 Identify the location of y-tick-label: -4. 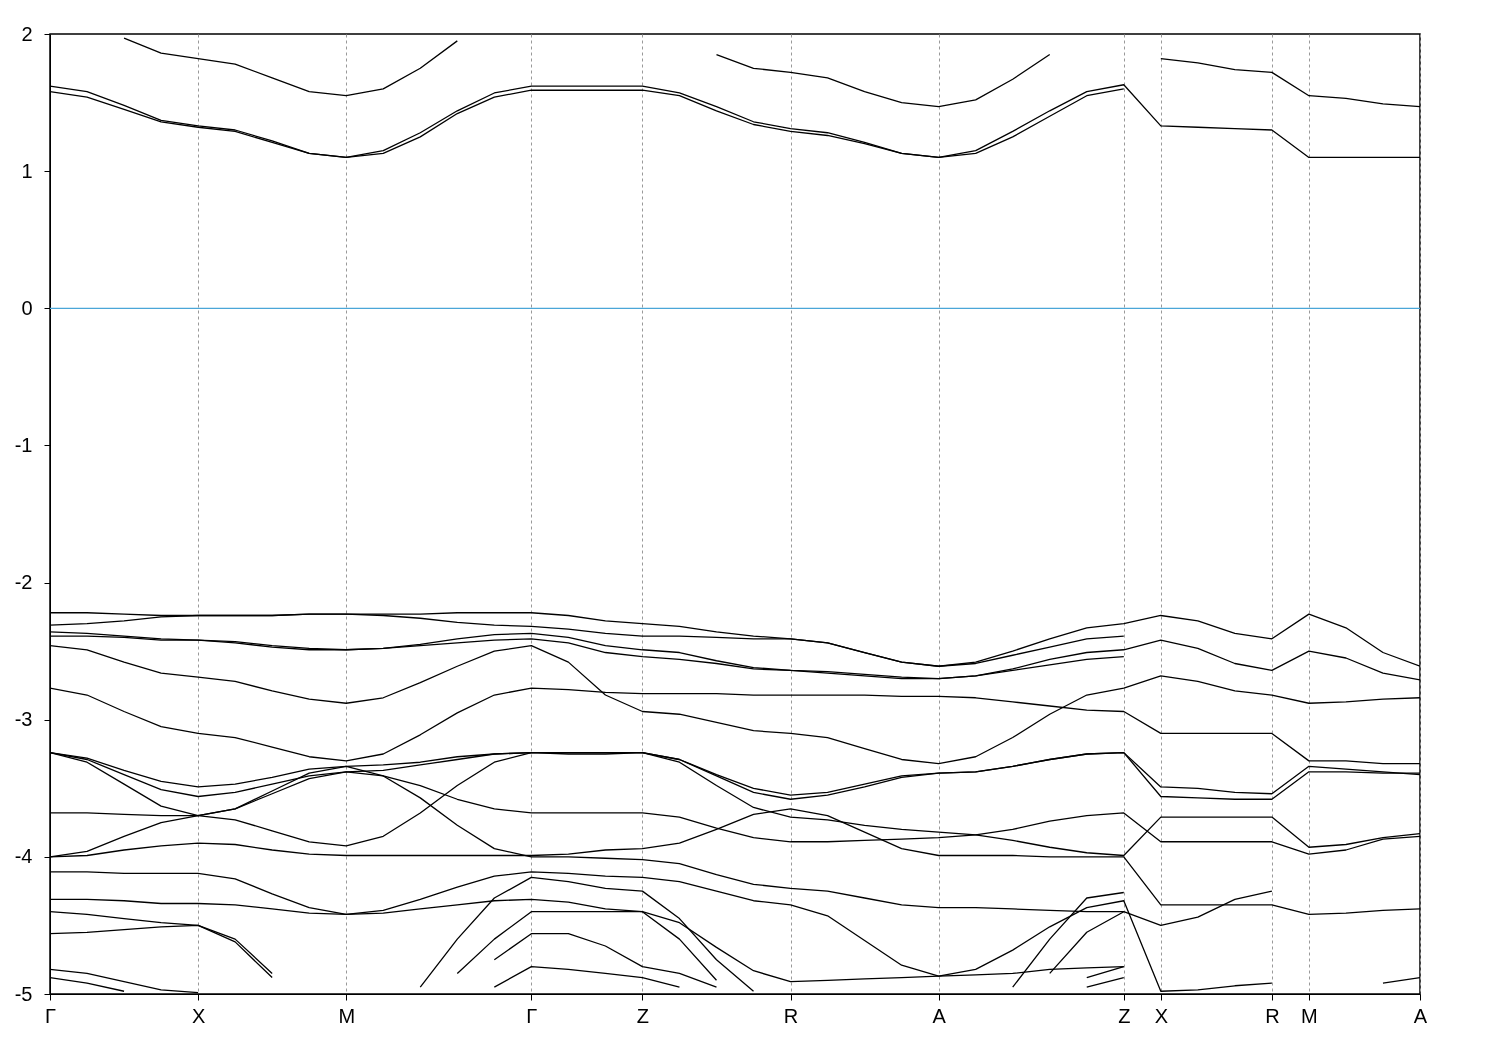
(23, 856).